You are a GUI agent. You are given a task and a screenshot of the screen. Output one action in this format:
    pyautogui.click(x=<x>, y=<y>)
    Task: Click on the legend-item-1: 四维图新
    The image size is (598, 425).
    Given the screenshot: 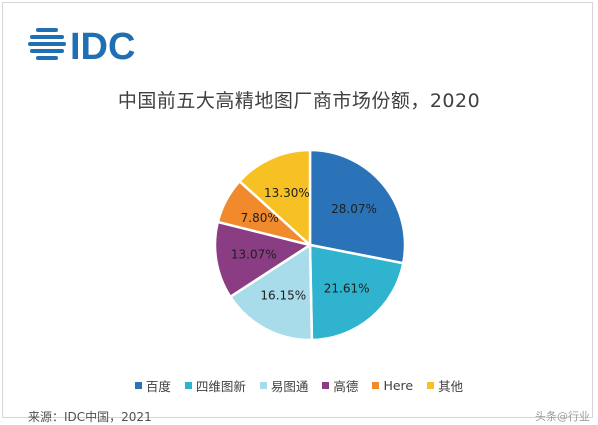 What is the action you would take?
    pyautogui.click(x=215, y=385)
    